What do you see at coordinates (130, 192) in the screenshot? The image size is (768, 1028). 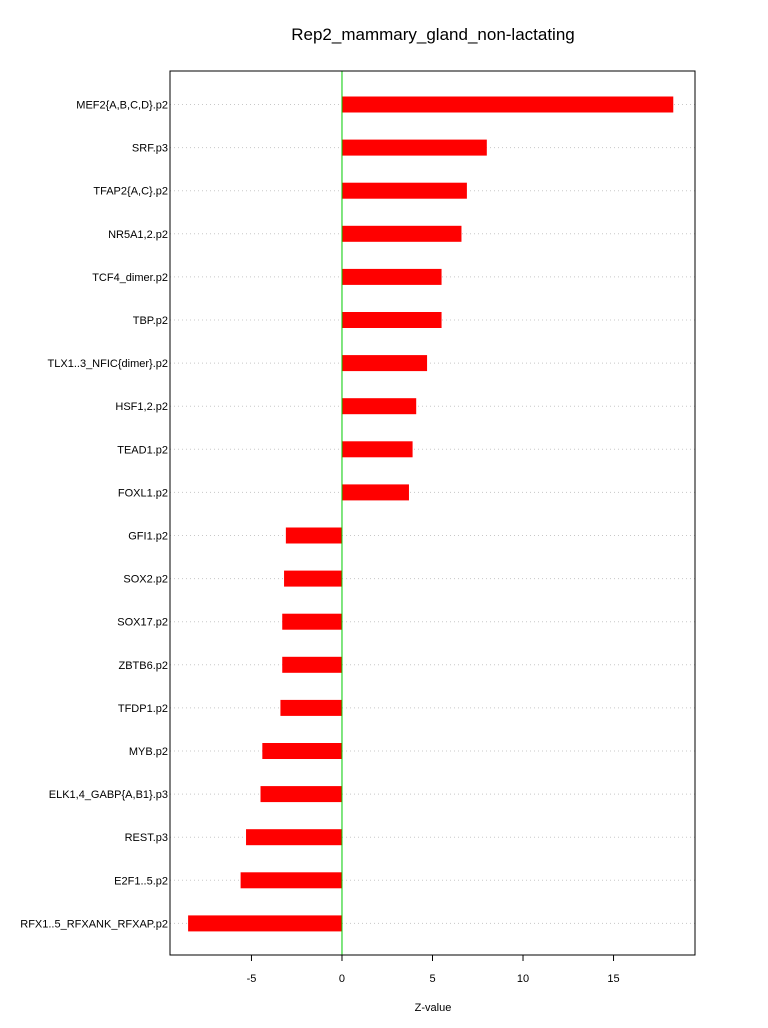 I see `y-tick-label: TFAP2{A,C}.p2` at bounding box center [130, 192].